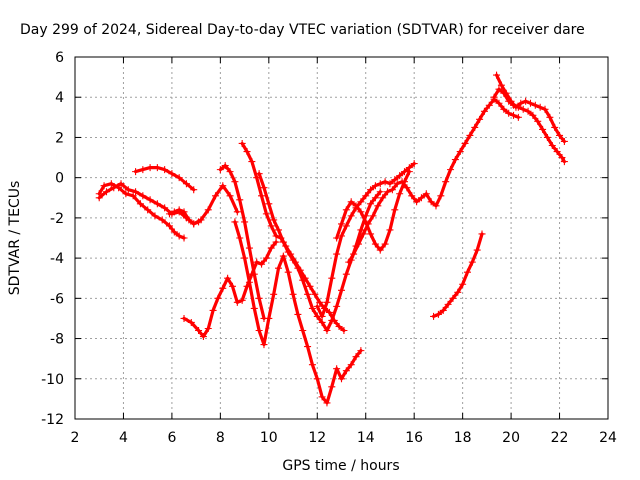 The width and height of the screenshot is (640, 480). I want to click on x-tick-label: 24, so click(608, 438).